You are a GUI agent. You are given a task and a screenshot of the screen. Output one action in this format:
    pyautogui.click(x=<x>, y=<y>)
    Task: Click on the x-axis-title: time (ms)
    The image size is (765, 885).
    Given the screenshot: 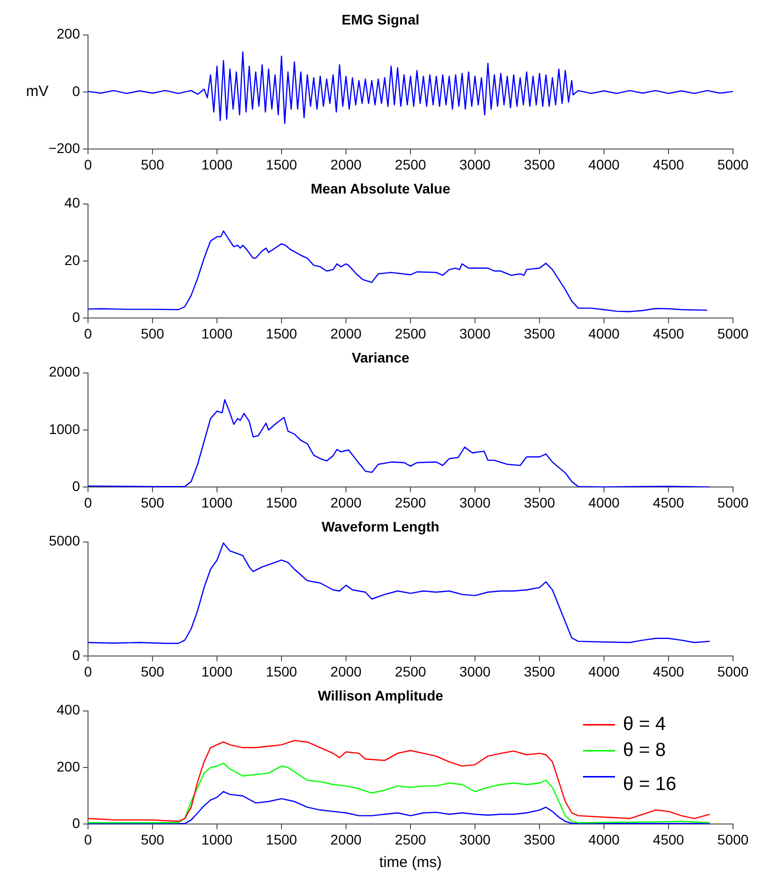 What is the action you would take?
    pyautogui.click(x=410, y=863)
    